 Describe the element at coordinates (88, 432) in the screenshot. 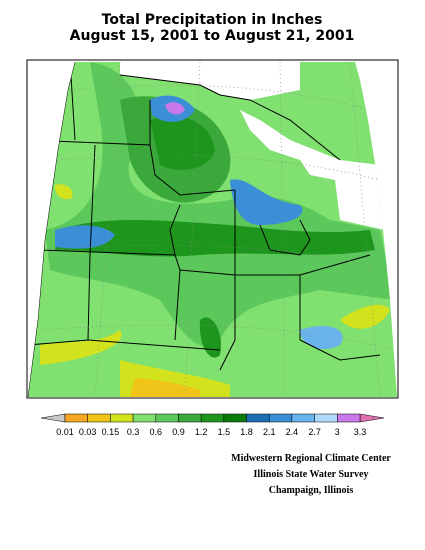

I see `legend-label: 0.03` at that location.